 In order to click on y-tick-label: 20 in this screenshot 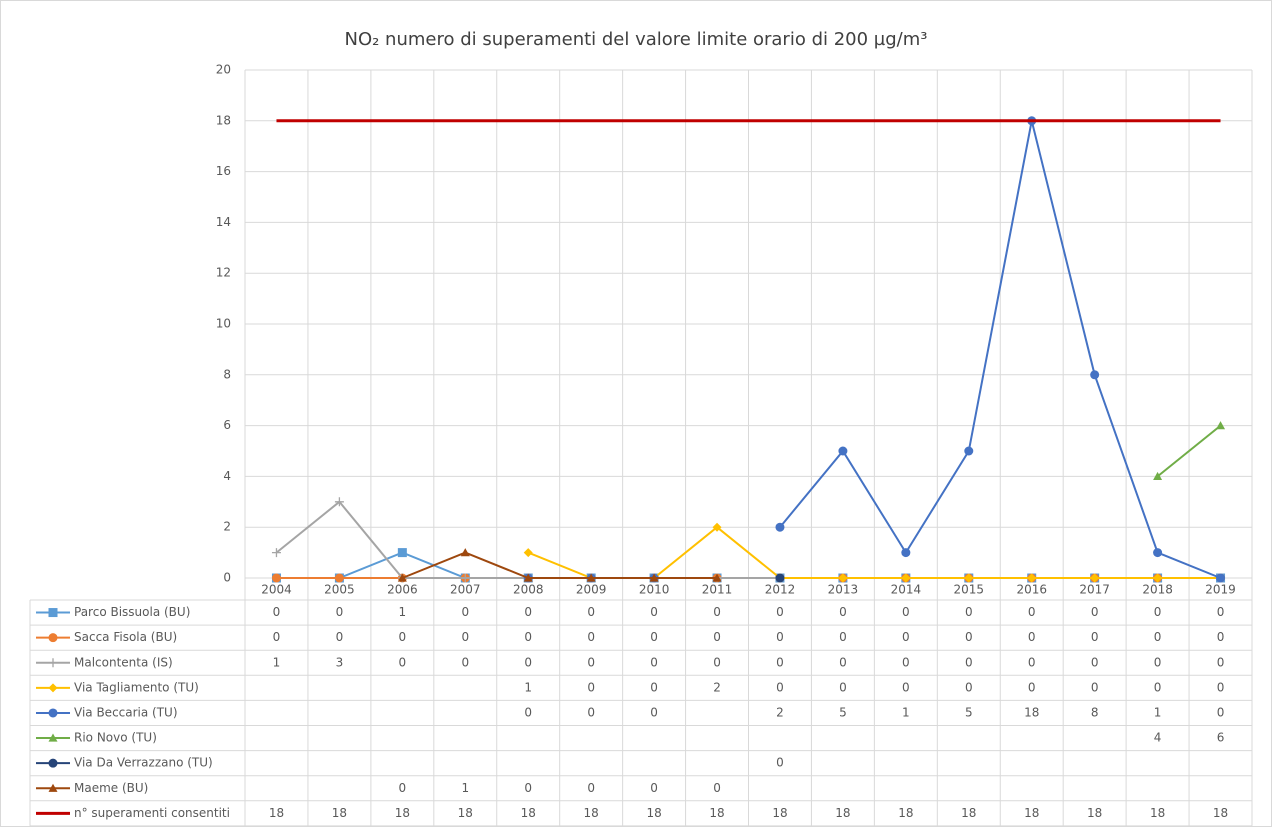, I will do `click(223, 70)`.